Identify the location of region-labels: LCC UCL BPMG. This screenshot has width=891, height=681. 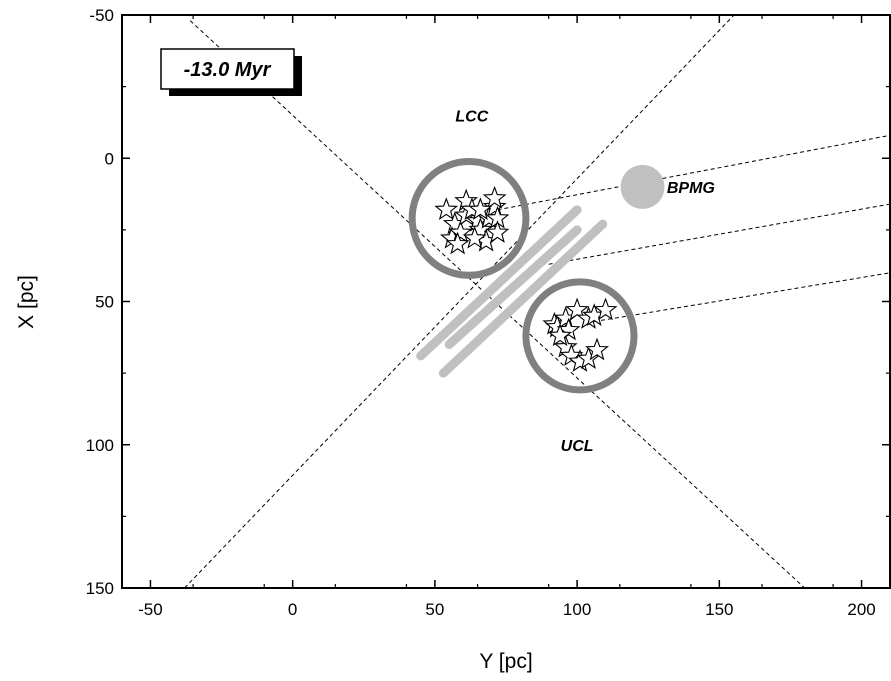
(584, 281).